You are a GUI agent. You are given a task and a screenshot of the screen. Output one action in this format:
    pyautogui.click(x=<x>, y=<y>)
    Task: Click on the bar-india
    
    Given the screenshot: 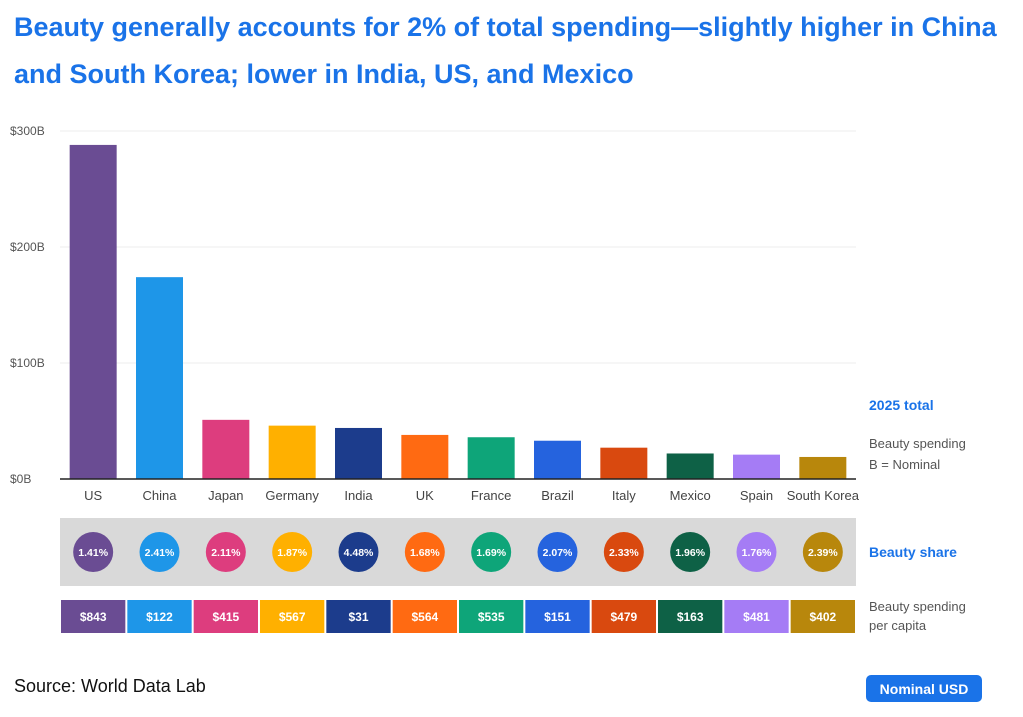 What is the action you would take?
    pyautogui.click(x=358, y=453)
    